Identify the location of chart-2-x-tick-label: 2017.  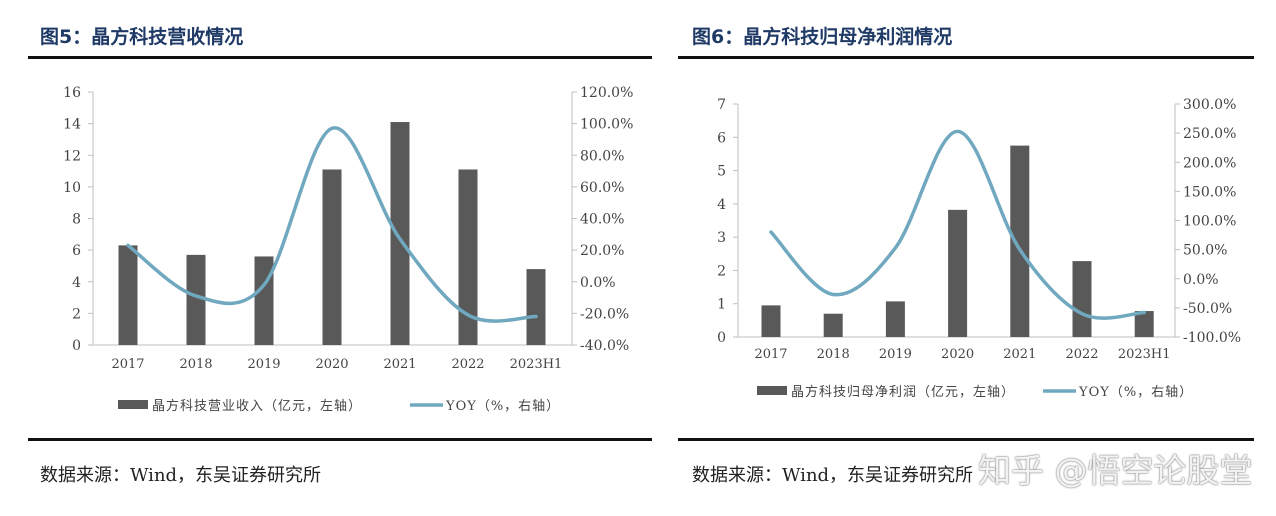
(770, 354).